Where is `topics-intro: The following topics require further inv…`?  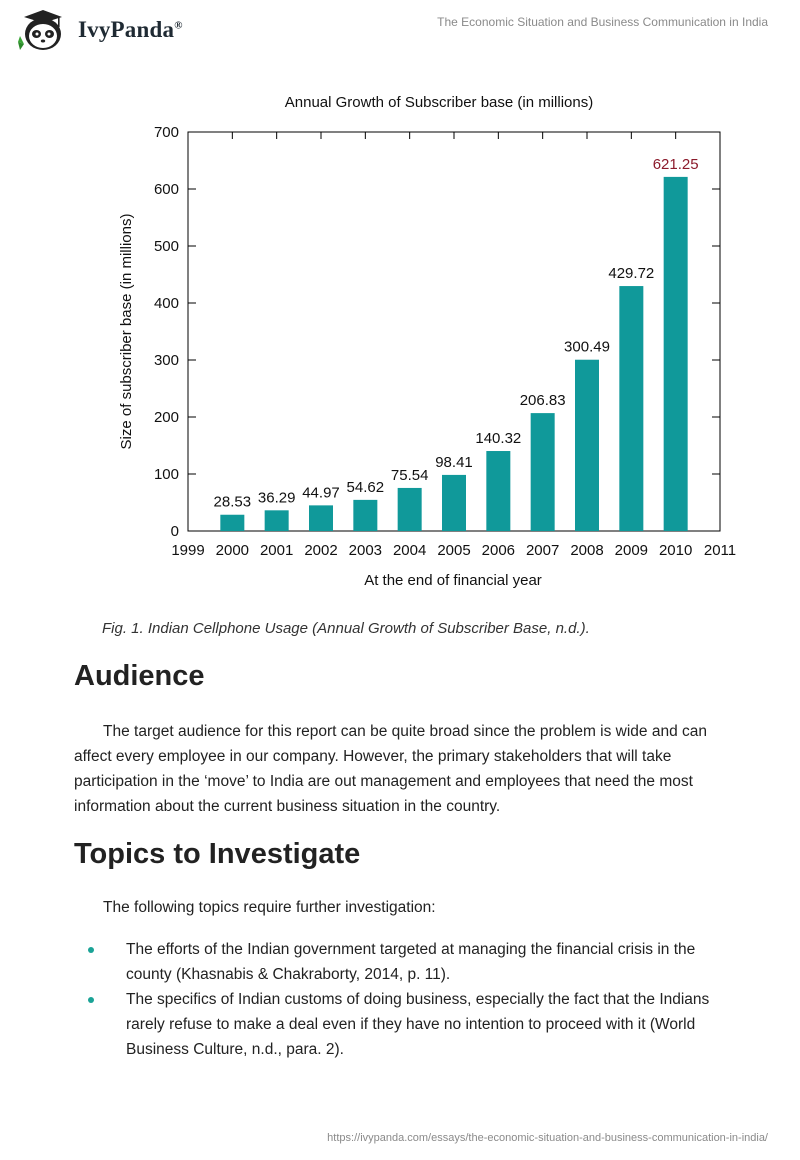
topics-intro: The following topics require further inv… is located at coordinates (269, 907).